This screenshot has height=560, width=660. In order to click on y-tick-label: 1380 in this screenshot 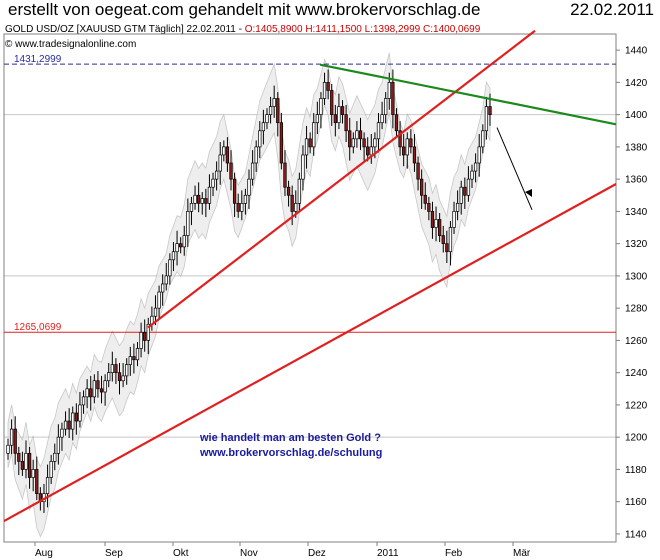, I will do `click(636, 147)`.